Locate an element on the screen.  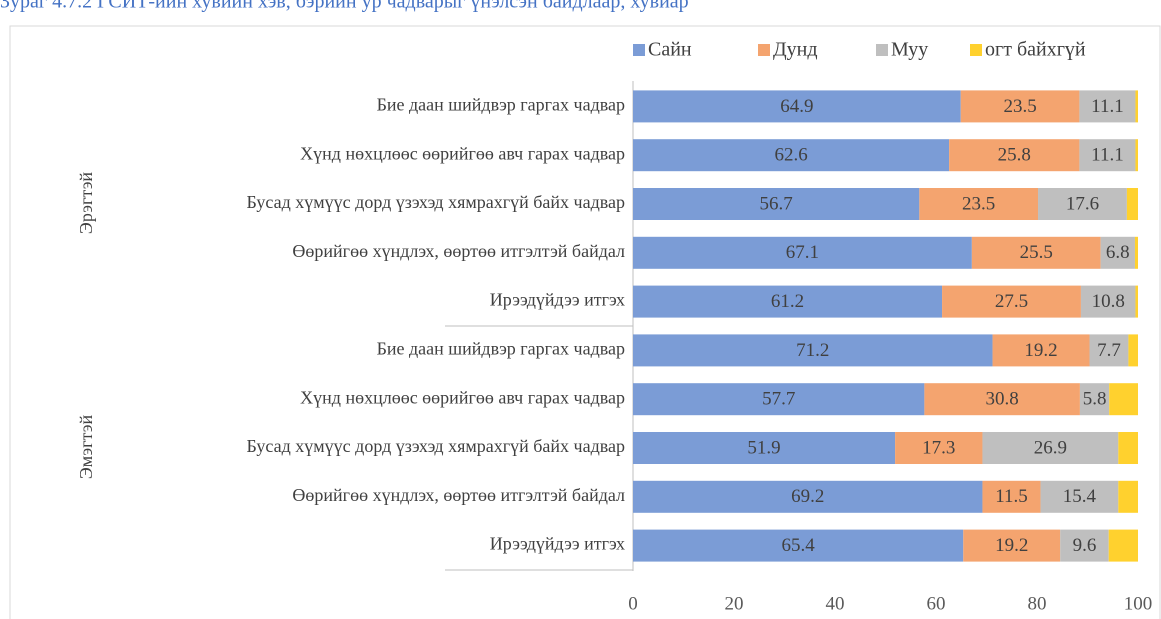
x-tick-label: 80 is located at coordinates (1037, 603).